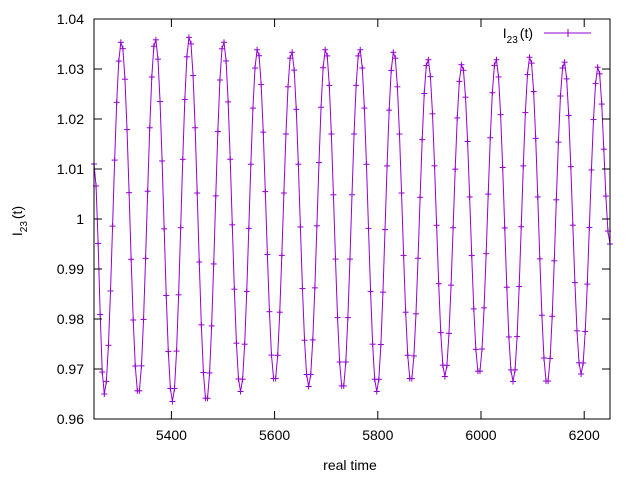 This screenshot has width=640, height=480. Describe the element at coordinates (480, 435) in the screenshot. I see `x-tick-label: 6000` at that location.